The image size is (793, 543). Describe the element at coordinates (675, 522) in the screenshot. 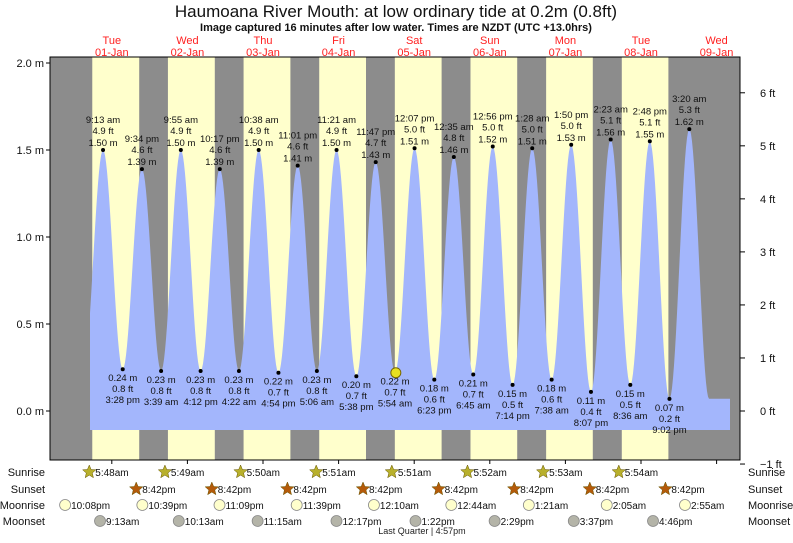

I see `moonset-time: 4:46pm` at that location.